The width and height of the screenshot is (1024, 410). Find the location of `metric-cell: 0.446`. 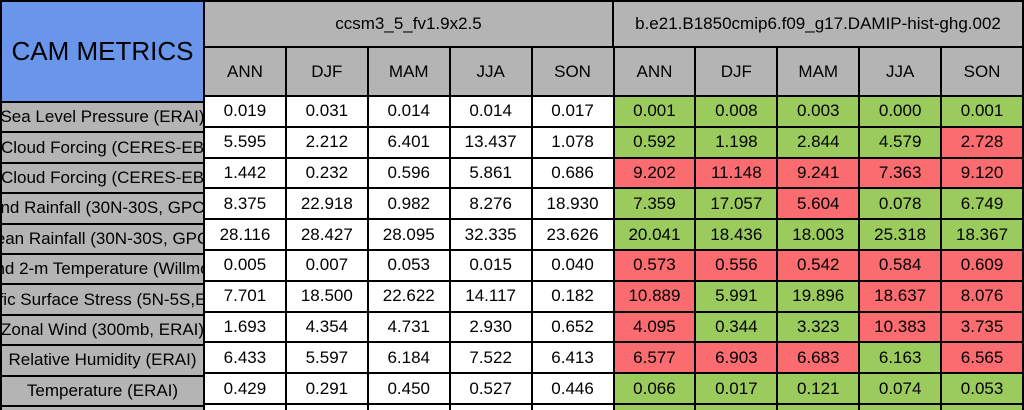

metric-cell: 0.446 is located at coordinates (573, 389).